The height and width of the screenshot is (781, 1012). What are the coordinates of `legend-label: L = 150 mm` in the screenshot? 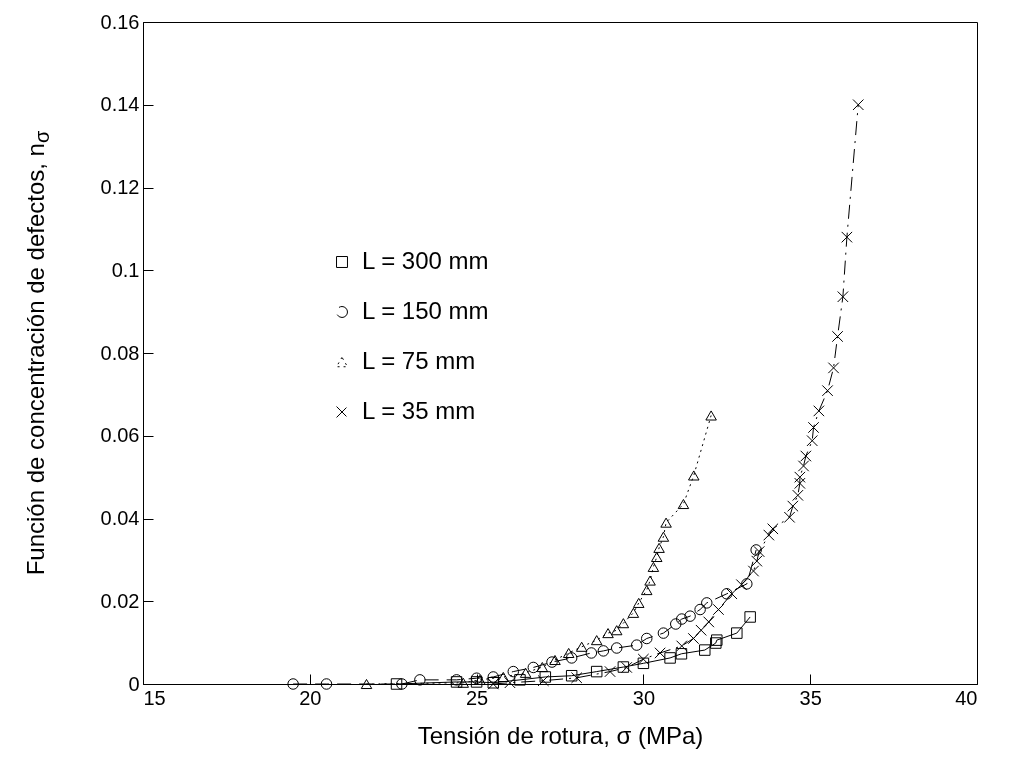 It's located at (425, 310).